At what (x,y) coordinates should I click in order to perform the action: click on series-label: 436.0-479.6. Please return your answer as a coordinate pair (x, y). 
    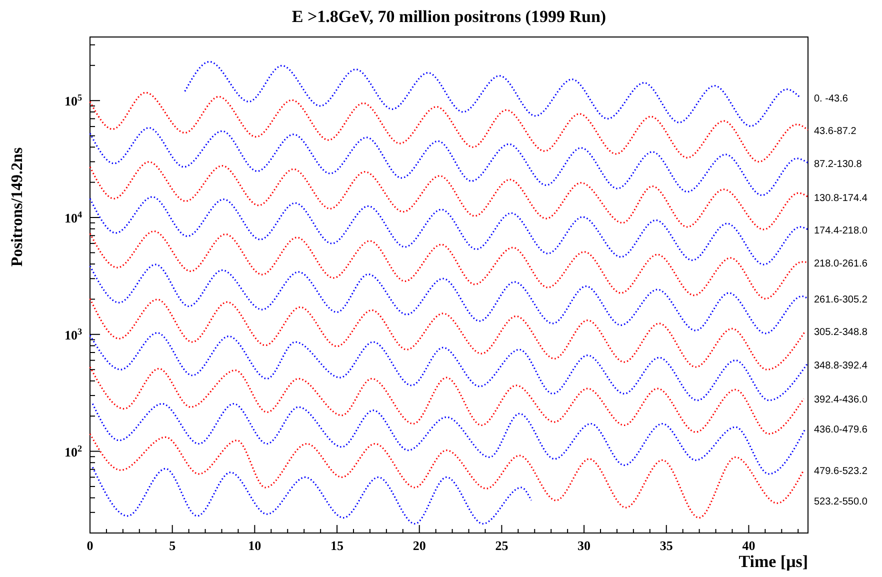
    Looking at the image, I should click on (841, 430).